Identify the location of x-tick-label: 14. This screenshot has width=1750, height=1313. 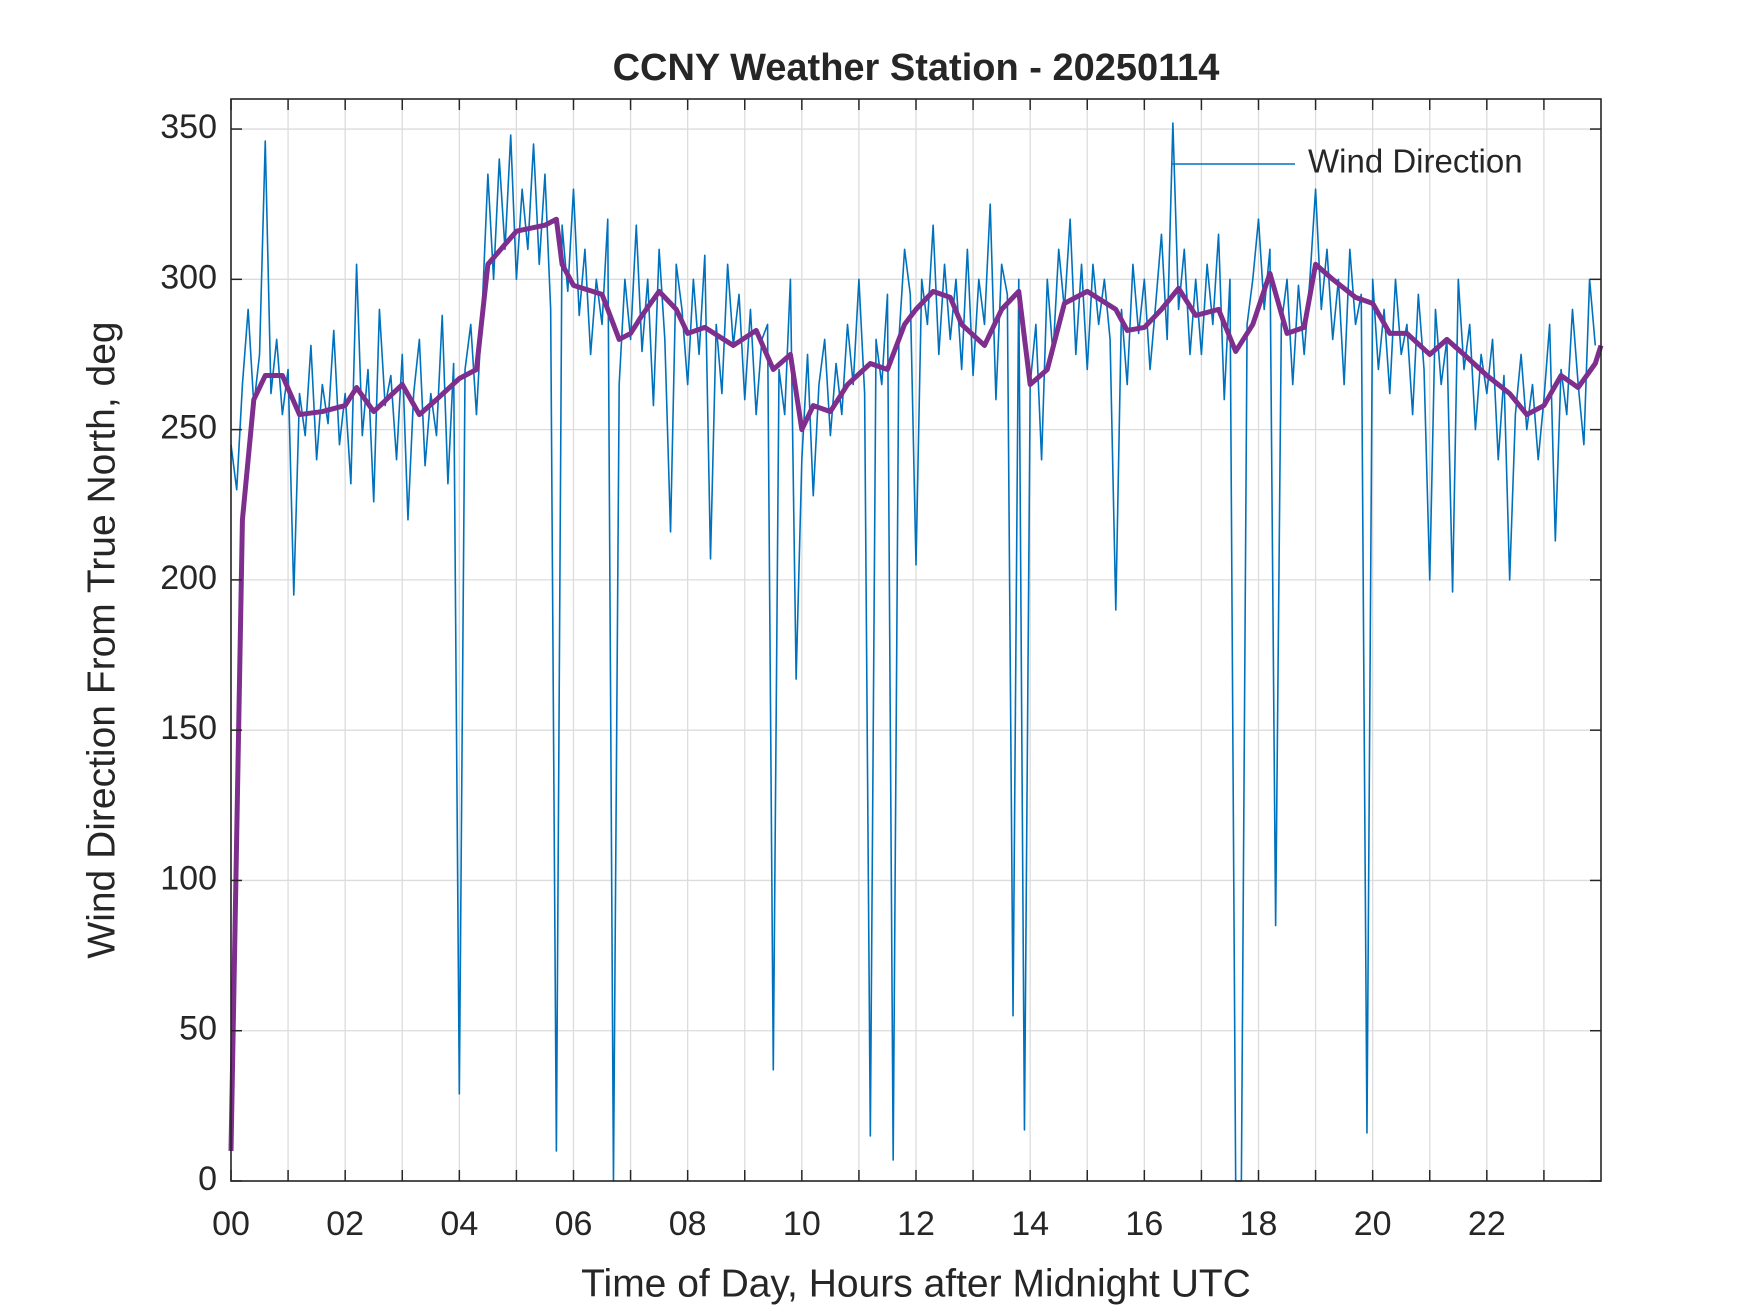
(1030, 1224).